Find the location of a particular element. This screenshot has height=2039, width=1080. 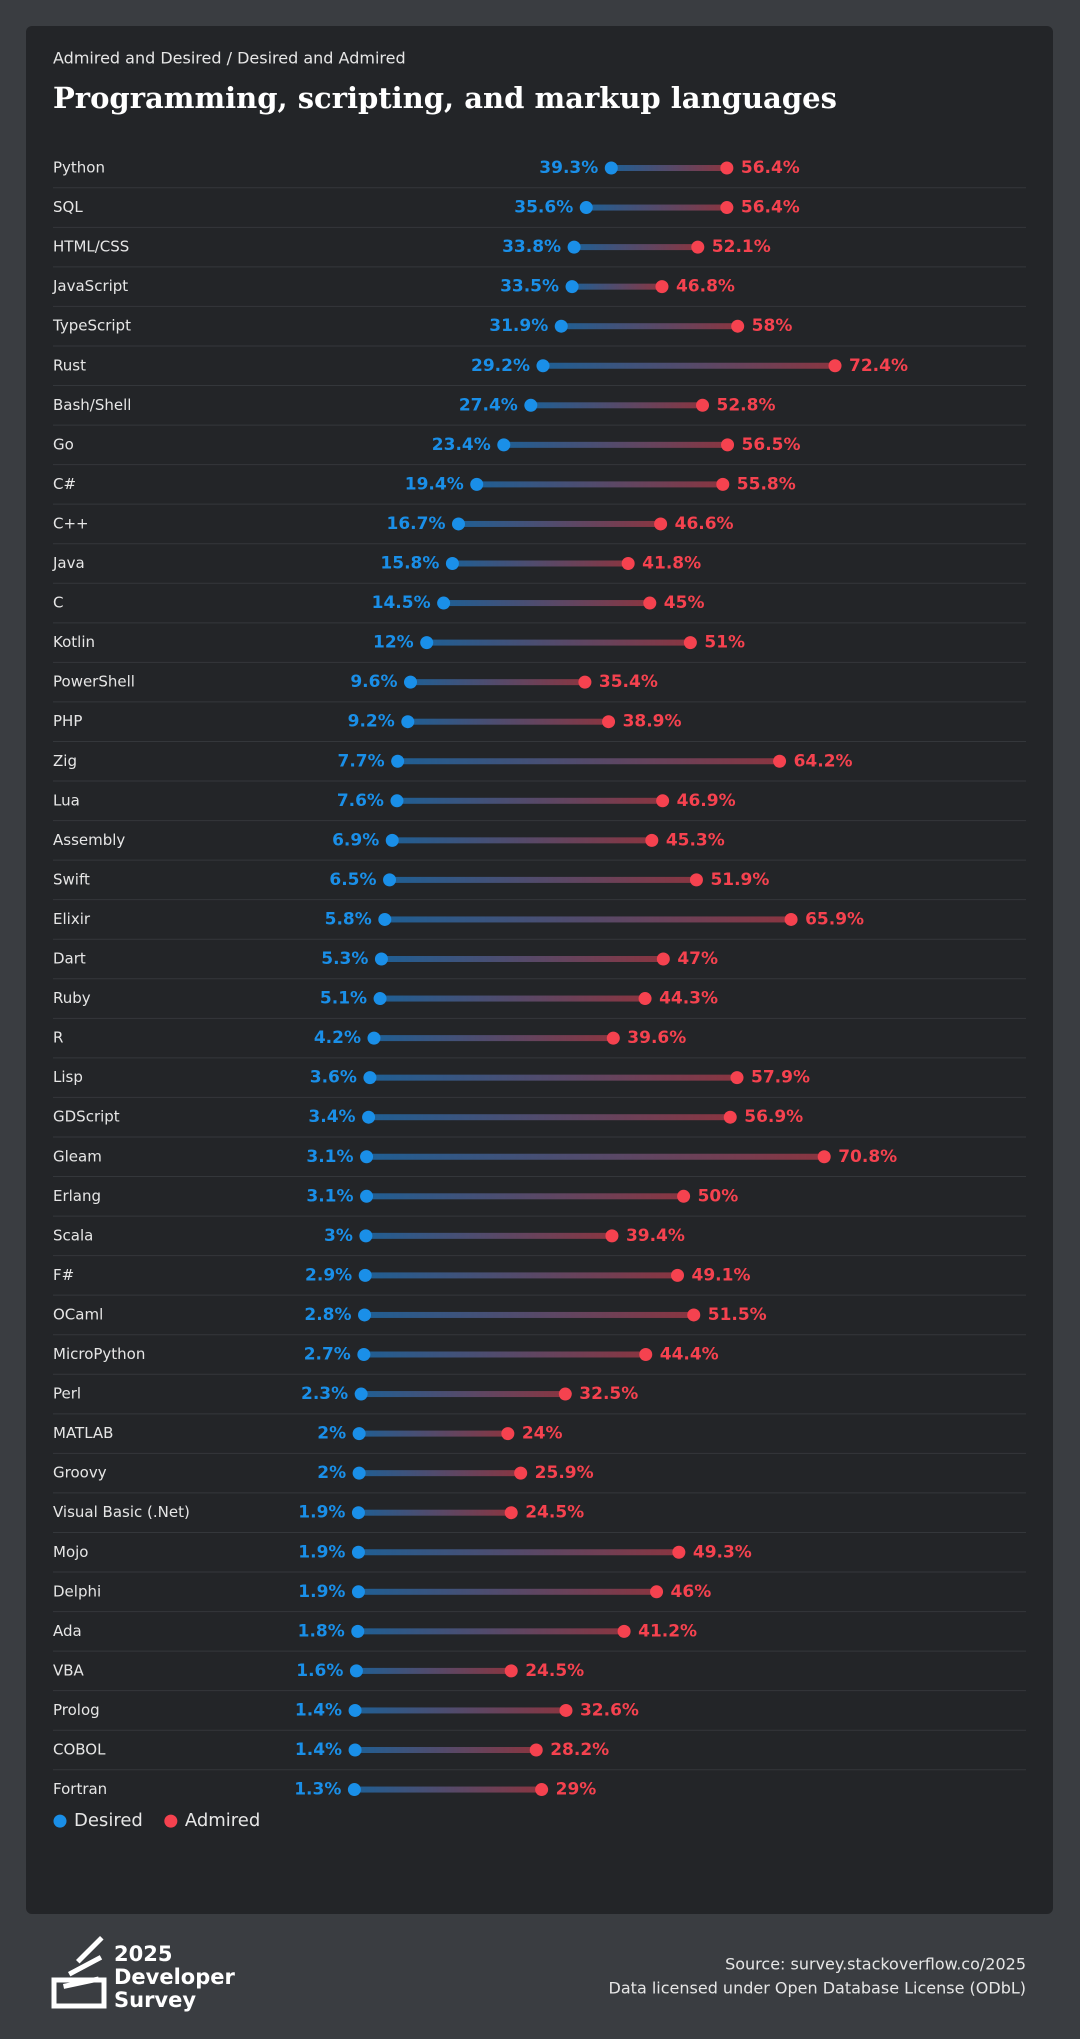

desired-label: 2% is located at coordinates (331, 1434).